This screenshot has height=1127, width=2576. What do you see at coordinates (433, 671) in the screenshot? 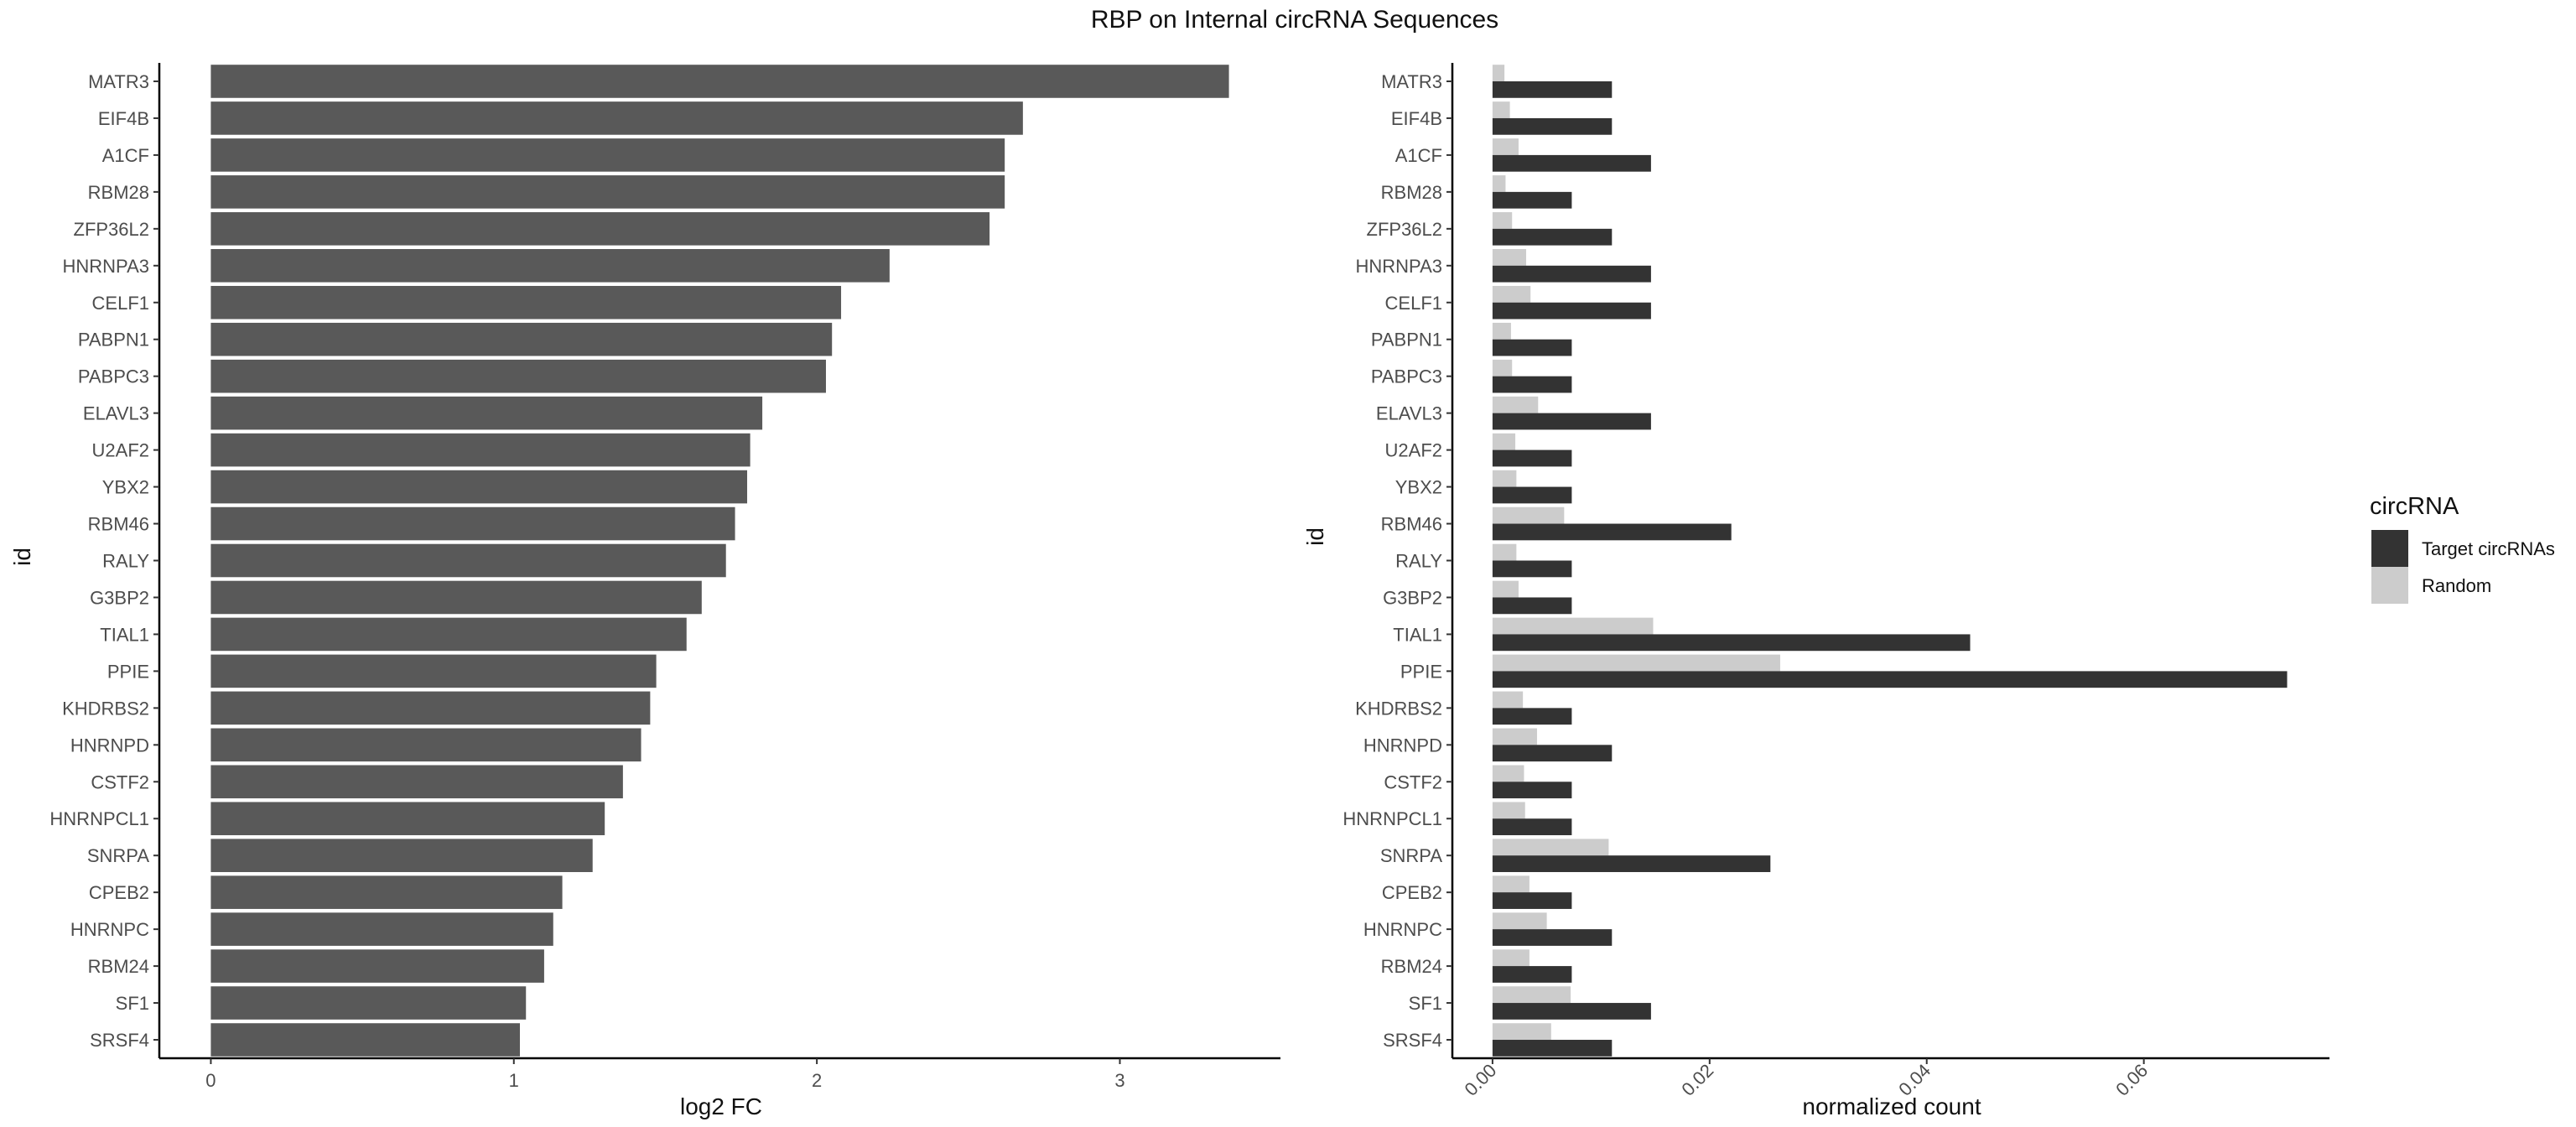
I see `bar-ppie` at bounding box center [433, 671].